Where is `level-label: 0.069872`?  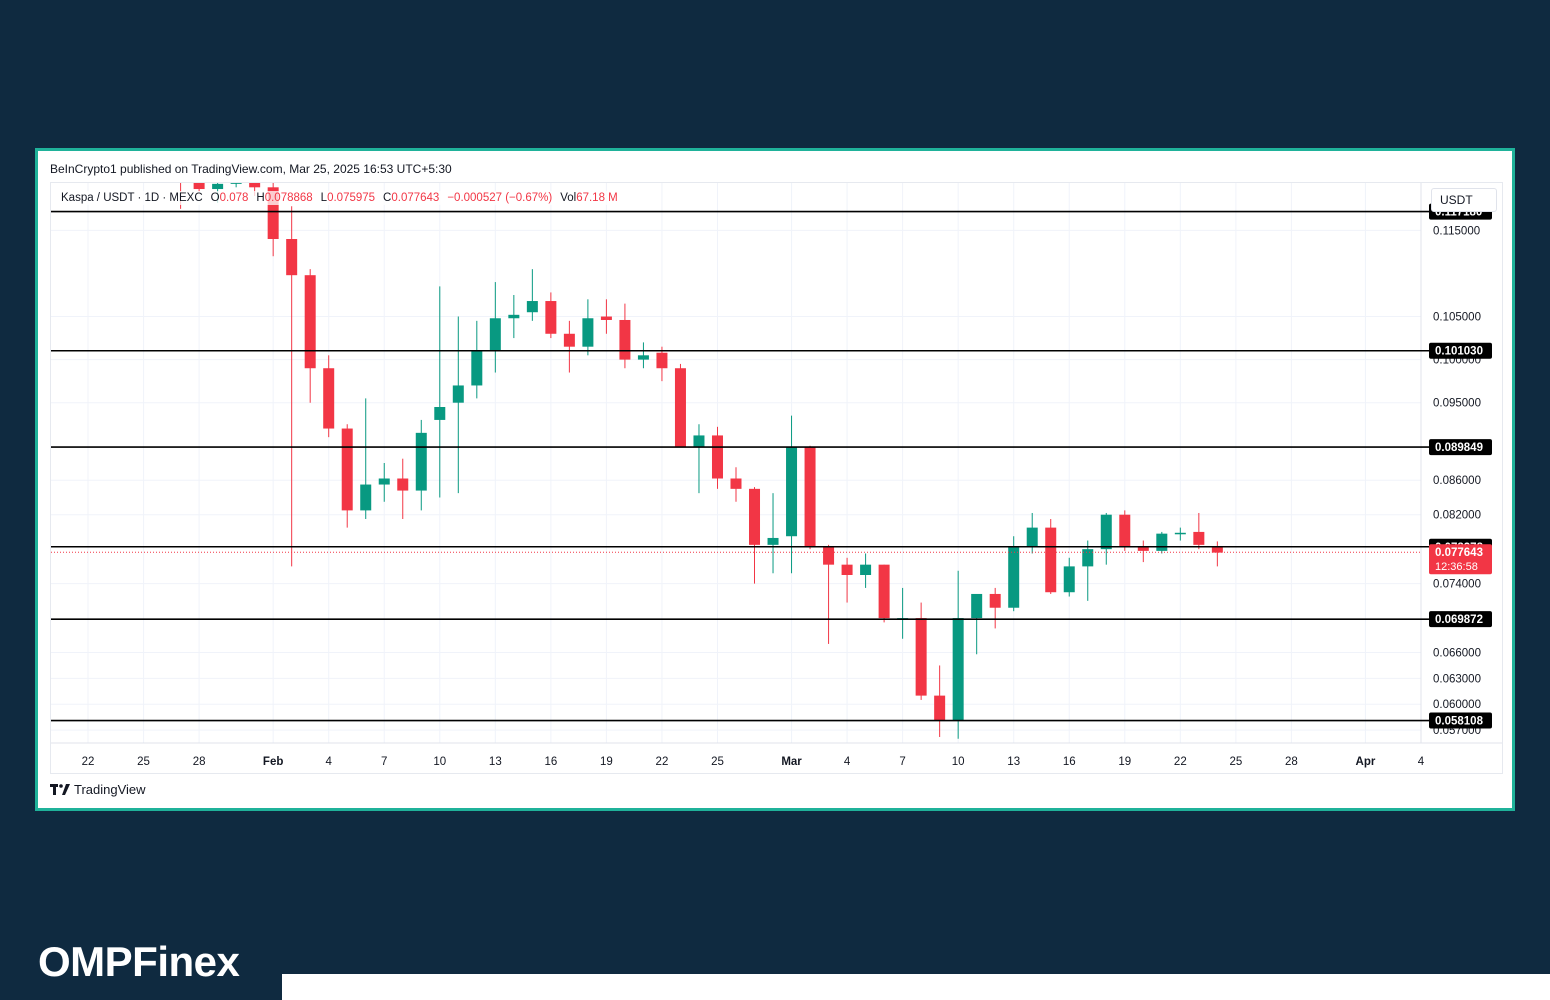 level-label: 0.069872 is located at coordinates (1459, 620).